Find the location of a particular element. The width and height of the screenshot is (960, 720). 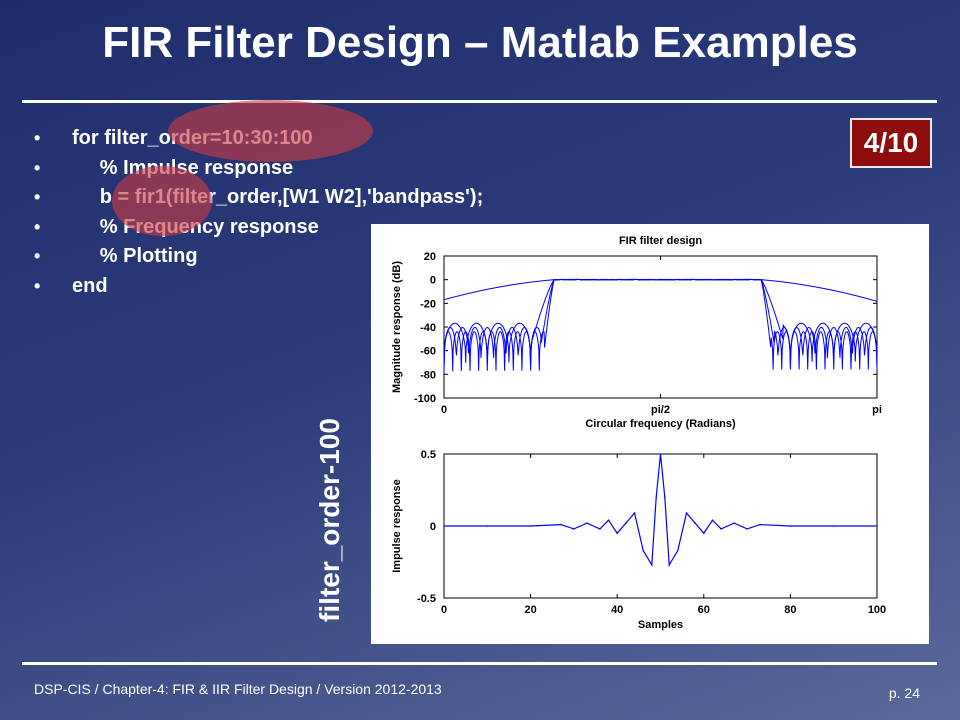

magnitude-x-tick-label: pi is located at coordinates (877, 410).